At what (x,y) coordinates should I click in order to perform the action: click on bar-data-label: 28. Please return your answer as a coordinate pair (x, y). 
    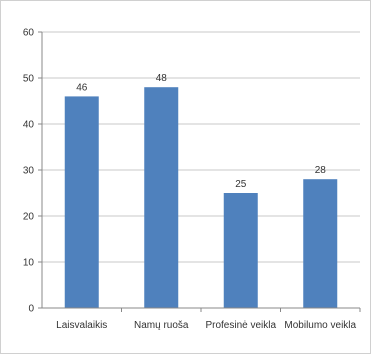
    Looking at the image, I should click on (321, 170).